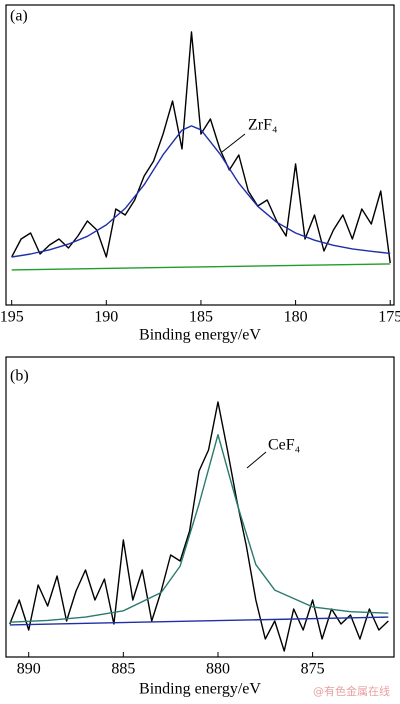 The image size is (400, 704). I want to click on annotation: ZrF₄, so click(263, 125).